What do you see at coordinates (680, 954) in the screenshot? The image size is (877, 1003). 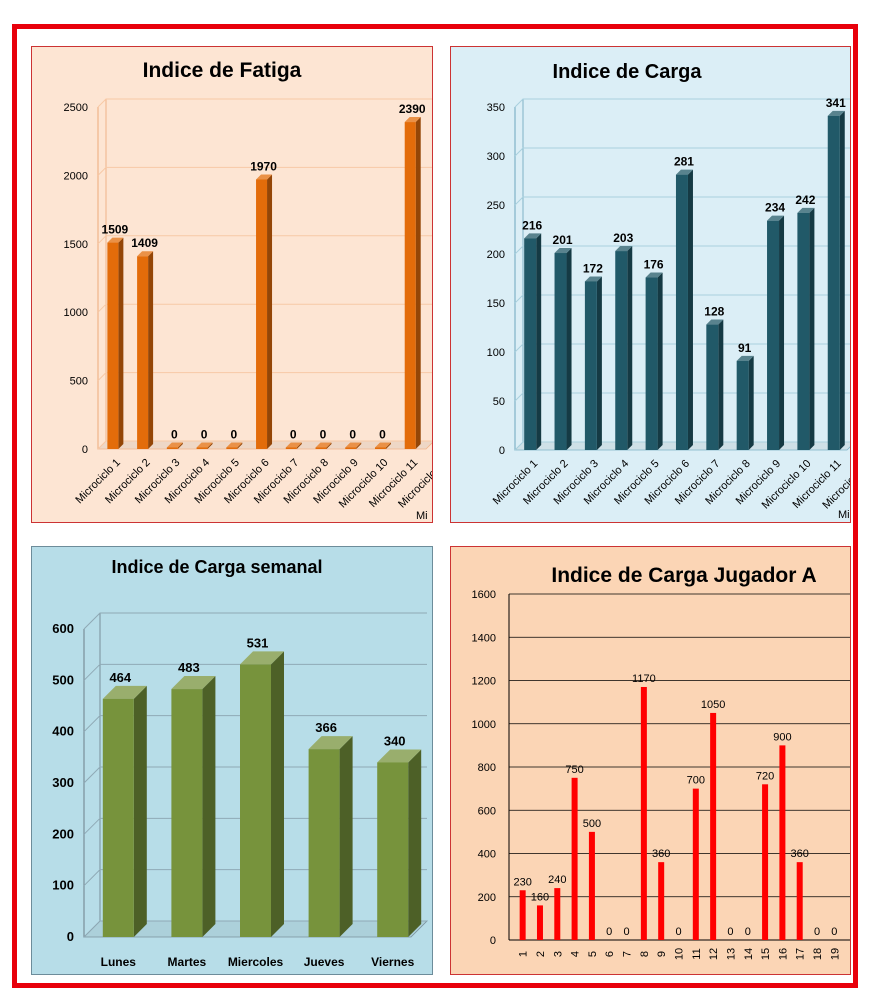 I see `x-tick-label: 10` at bounding box center [680, 954].